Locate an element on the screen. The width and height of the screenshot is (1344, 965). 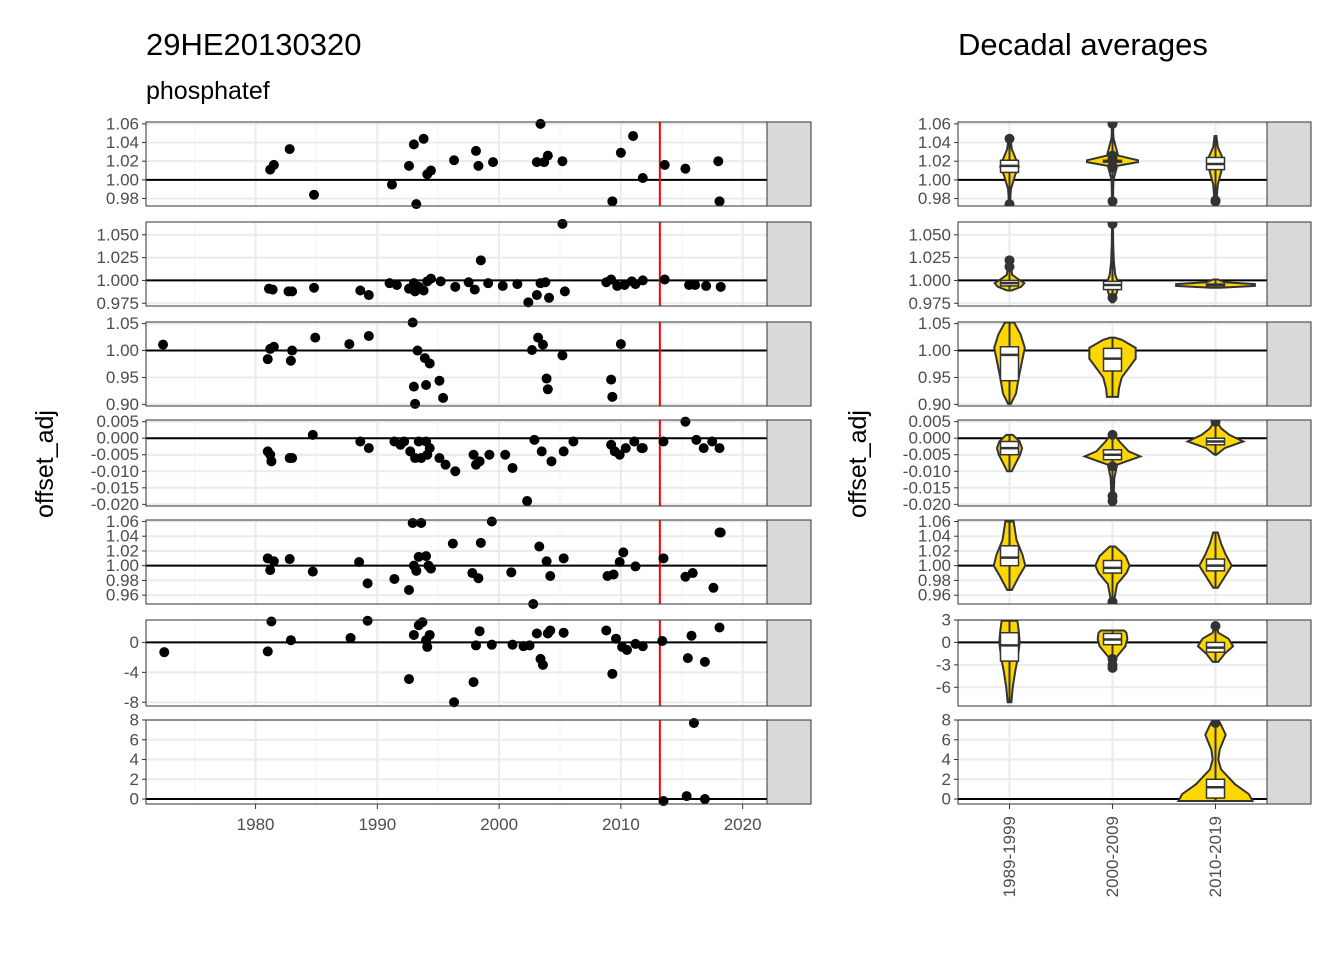
right-ytick-label: 1.04 is located at coordinates (934, 536).